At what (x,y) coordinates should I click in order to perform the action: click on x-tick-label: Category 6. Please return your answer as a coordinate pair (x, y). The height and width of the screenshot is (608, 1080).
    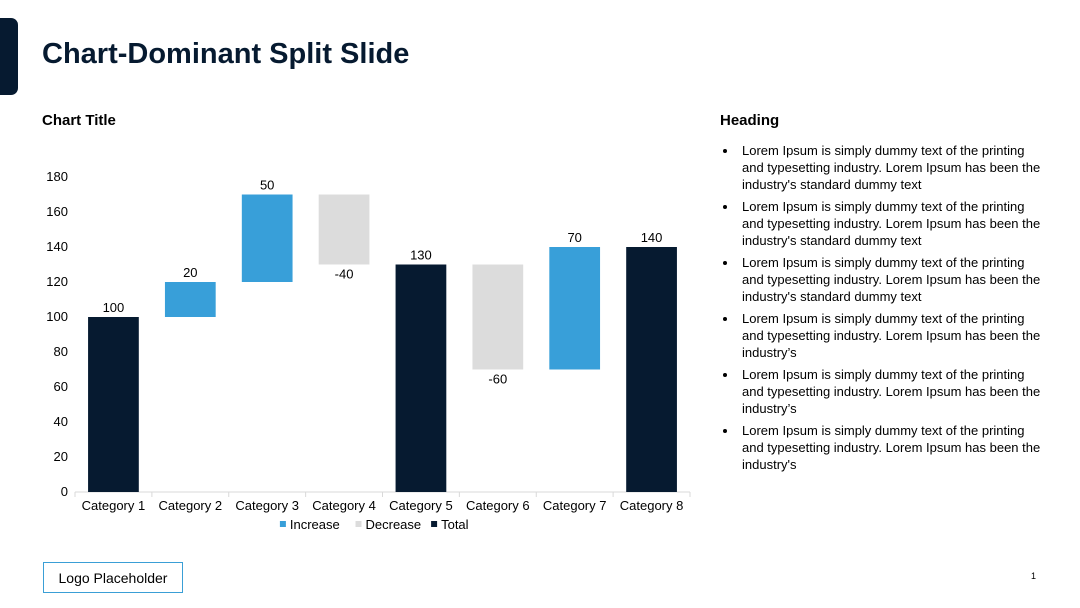
    Looking at the image, I should click on (498, 505).